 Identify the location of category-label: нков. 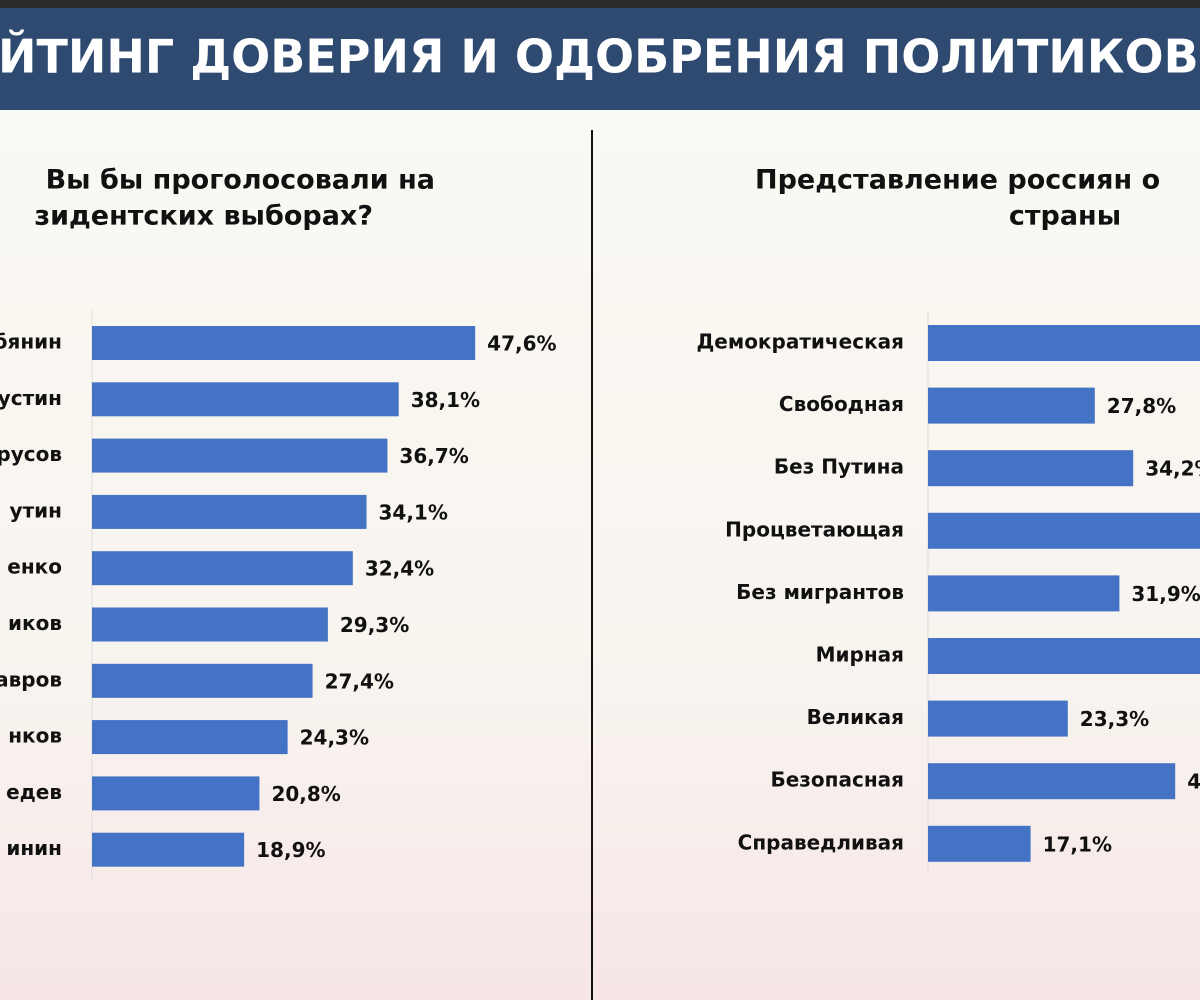
(35, 736).